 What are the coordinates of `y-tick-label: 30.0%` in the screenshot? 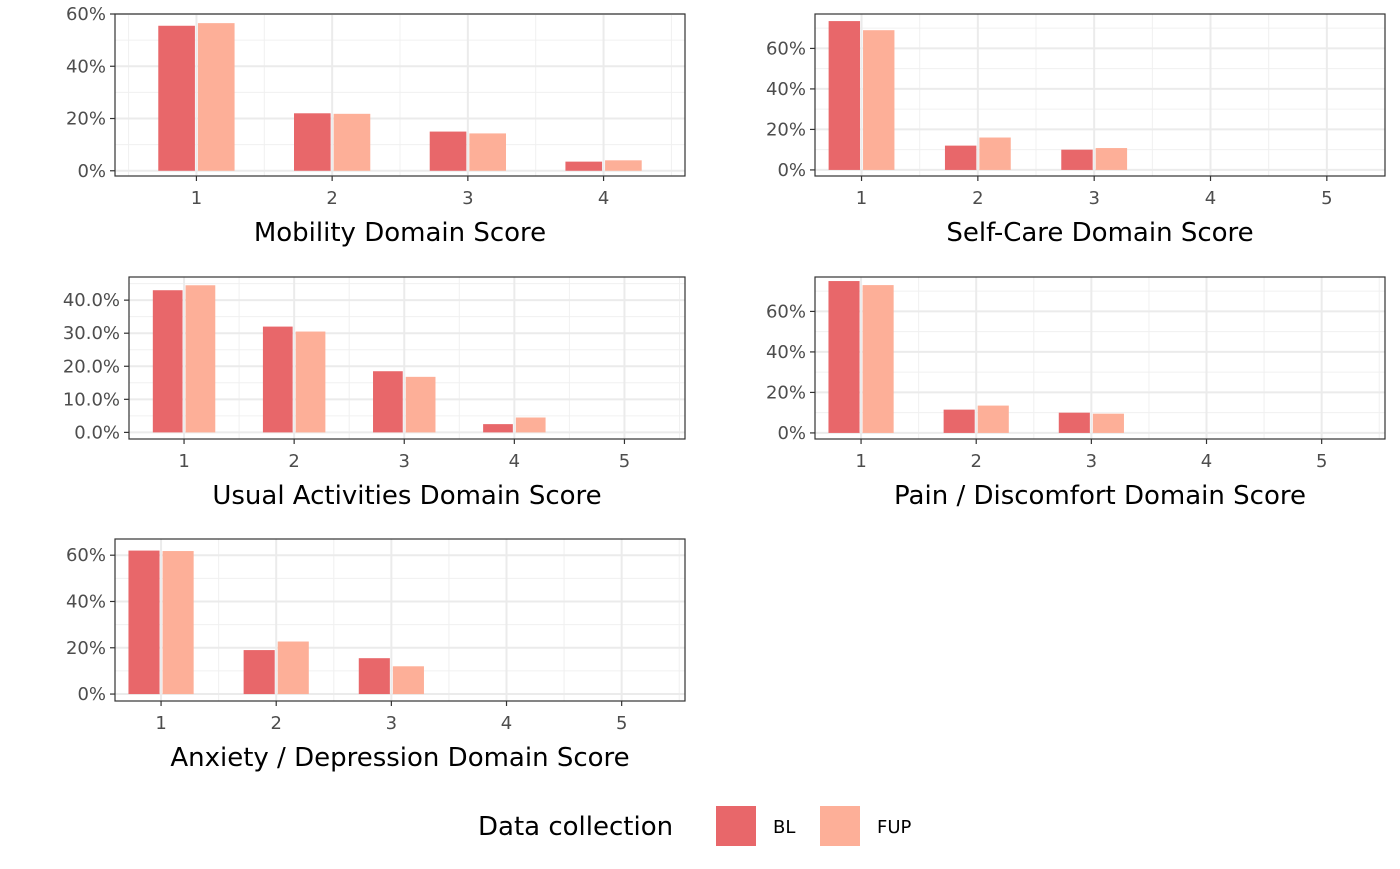 It's located at (91, 333).